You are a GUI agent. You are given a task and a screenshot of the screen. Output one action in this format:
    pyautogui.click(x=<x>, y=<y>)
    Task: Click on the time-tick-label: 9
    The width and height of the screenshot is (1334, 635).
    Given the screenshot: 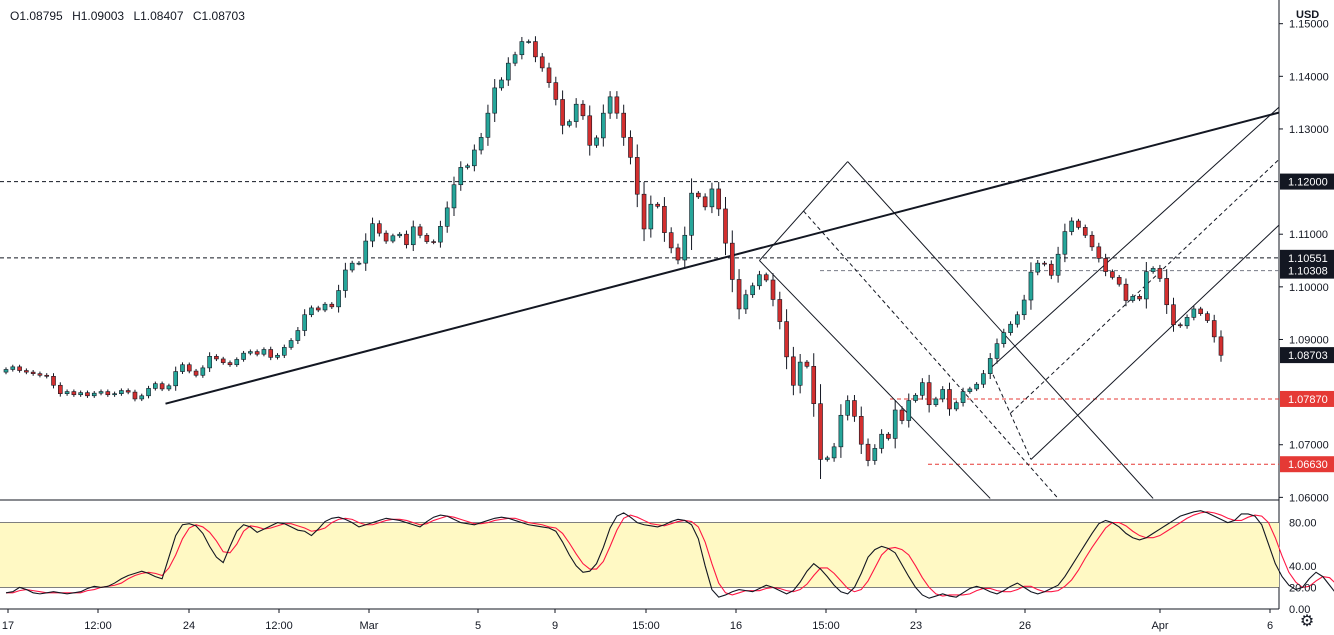 What is the action you would take?
    pyautogui.click(x=555, y=626)
    